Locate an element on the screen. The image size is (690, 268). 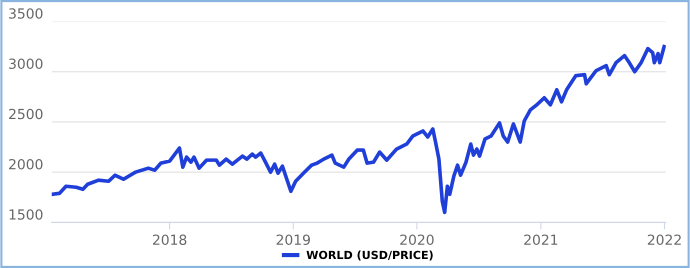
x-tick-label: 2019 is located at coordinates (293, 239).